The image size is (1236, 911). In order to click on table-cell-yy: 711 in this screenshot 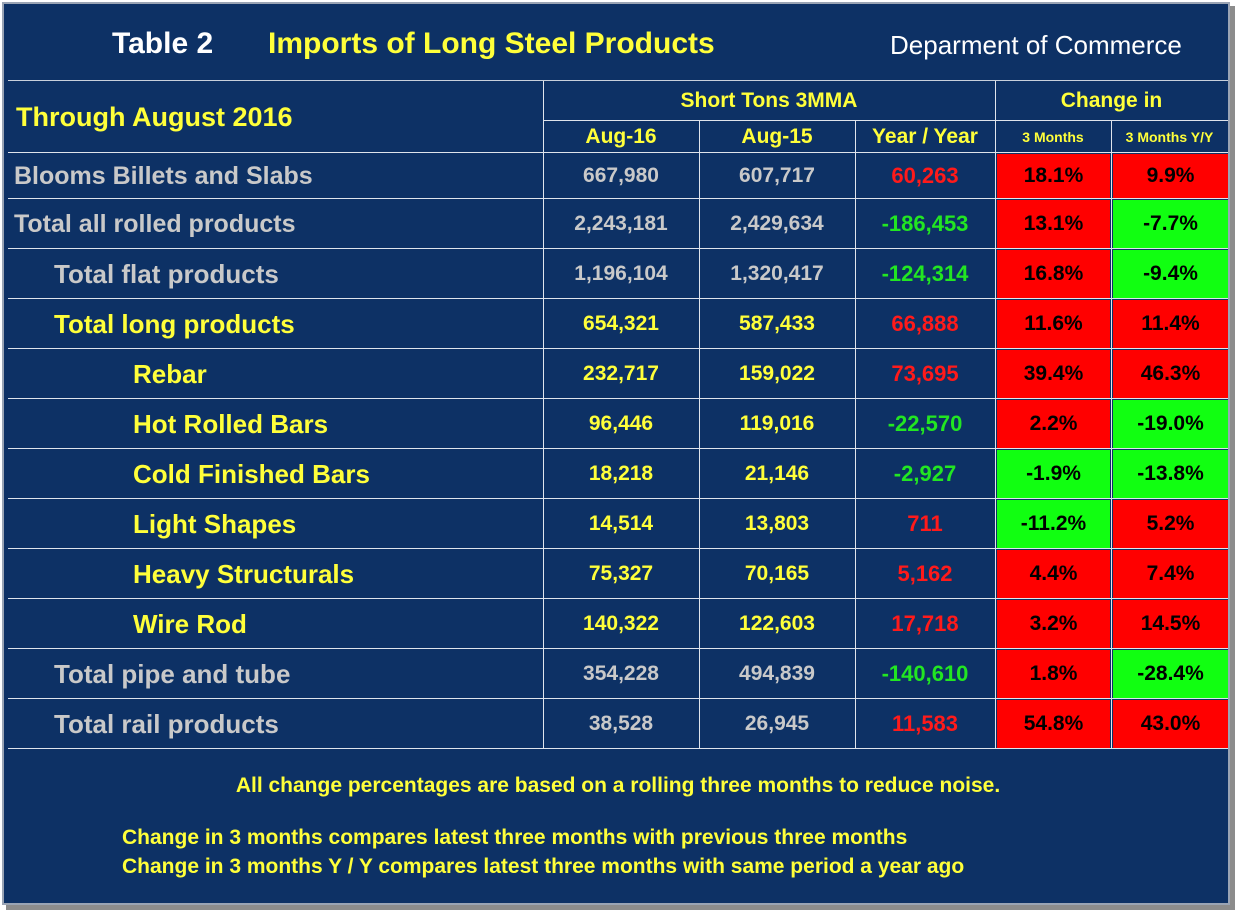, I will do `click(925, 523)`.